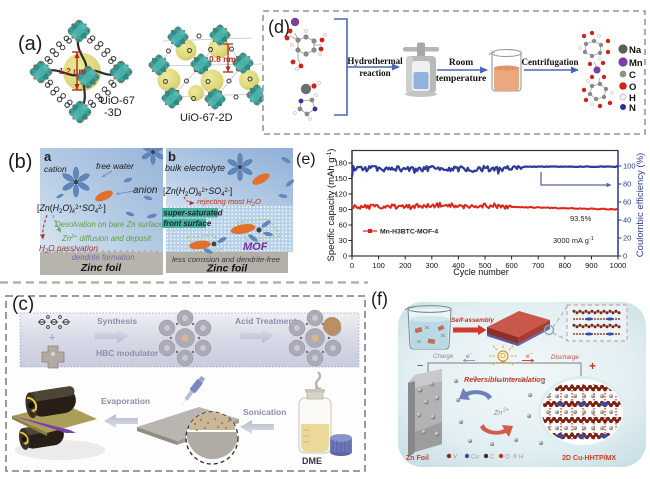 The width and height of the screenshot is (650, 479). Describe the element at coordinates (618, 265) in the screenshot. I see `svg-text: 1000` at that location.